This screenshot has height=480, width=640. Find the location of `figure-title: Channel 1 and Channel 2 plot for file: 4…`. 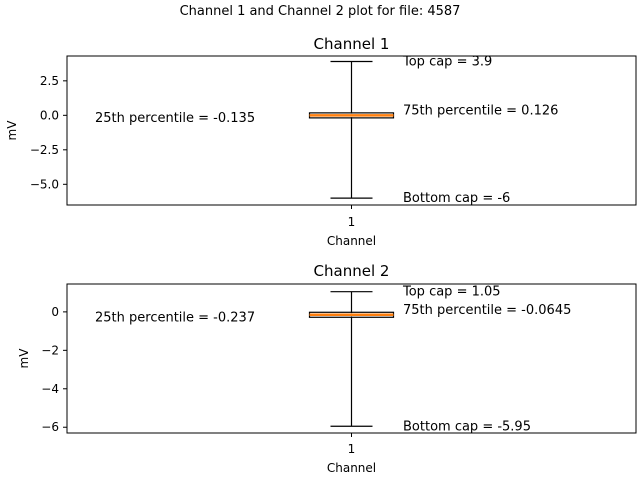

figure-title: Channel 1 and Channel 2 plot for file: 4… is located at coordinates (320, 11).